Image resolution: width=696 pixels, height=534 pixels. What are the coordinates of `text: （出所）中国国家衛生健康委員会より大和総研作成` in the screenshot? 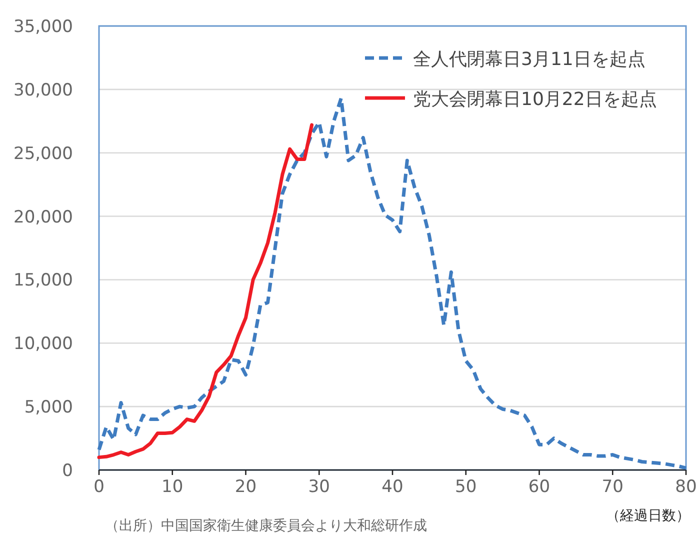 It's located at (266, 526).